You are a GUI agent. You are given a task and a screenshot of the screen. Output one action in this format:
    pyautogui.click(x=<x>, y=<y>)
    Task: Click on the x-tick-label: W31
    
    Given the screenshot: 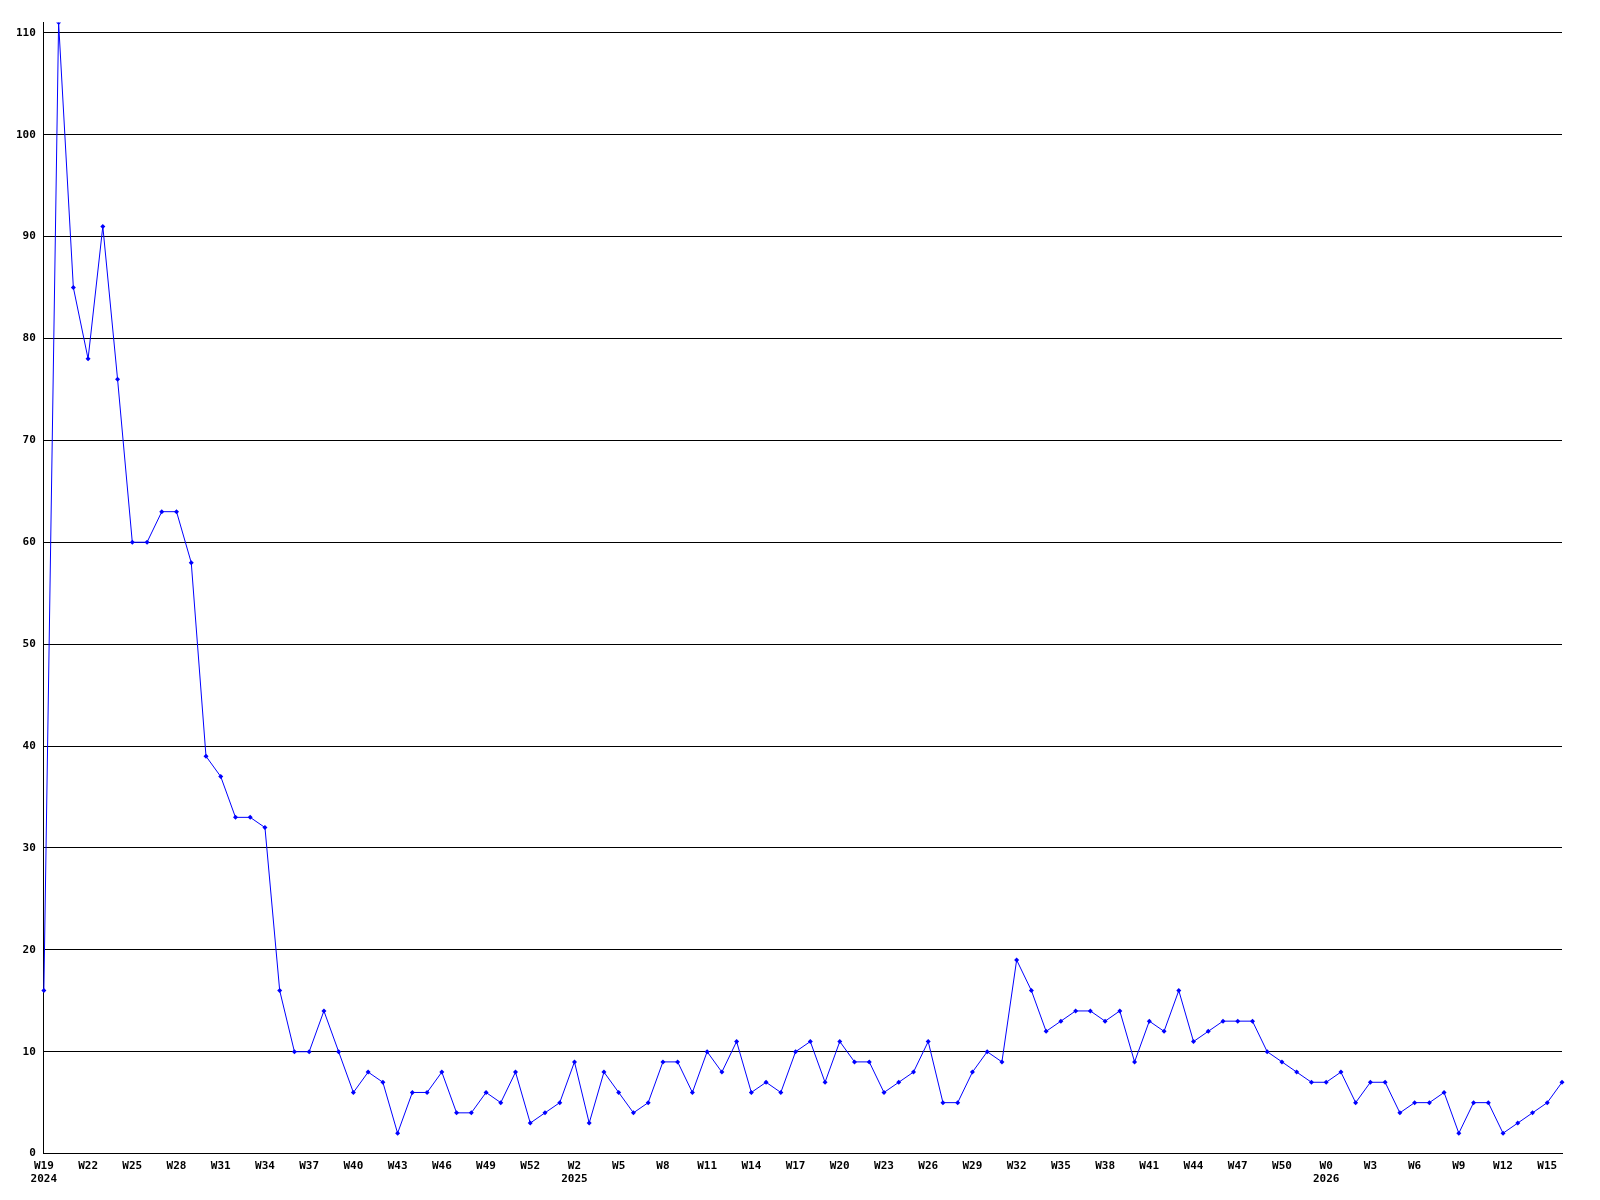 What is the action you would take?
    pyautogui.click(x=221, y=1166)
    